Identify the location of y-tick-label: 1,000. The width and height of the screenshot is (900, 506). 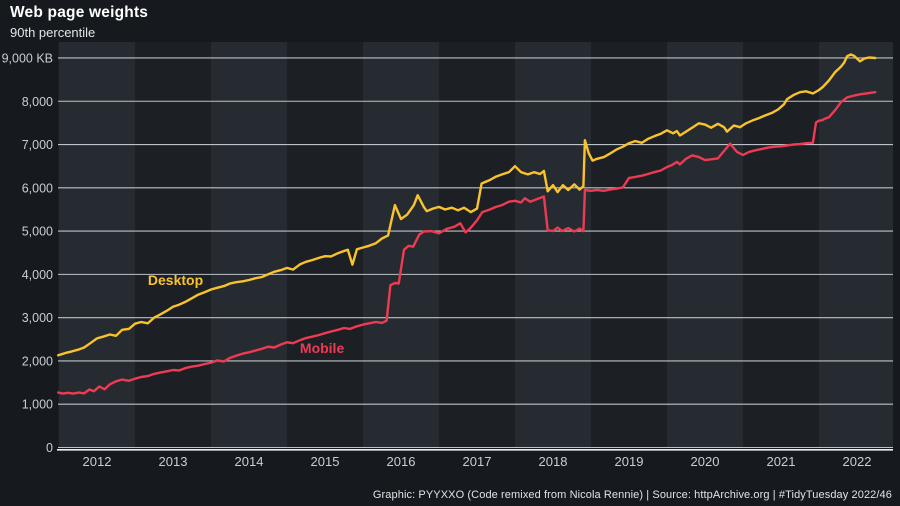
(37, 405).